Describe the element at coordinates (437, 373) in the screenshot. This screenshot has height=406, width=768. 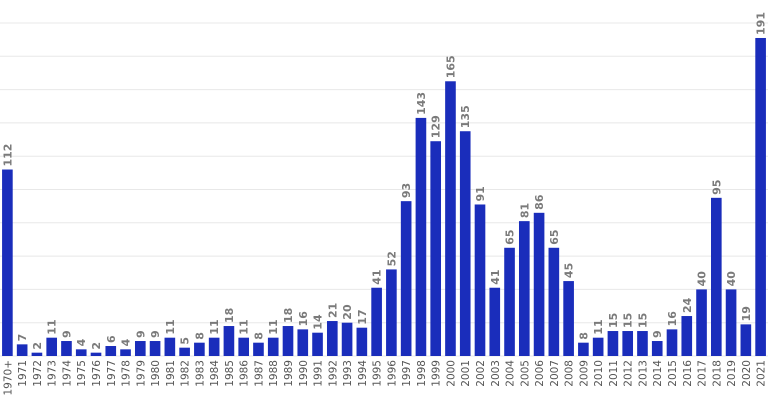
I see `x-tick-label: 1999` at that location.